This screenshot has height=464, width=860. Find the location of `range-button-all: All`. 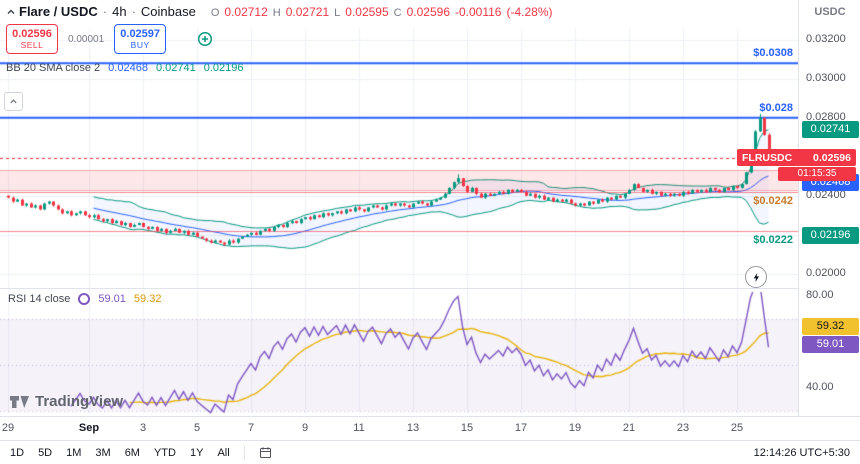

range-button-all: All is located at coordinates (223, 452).